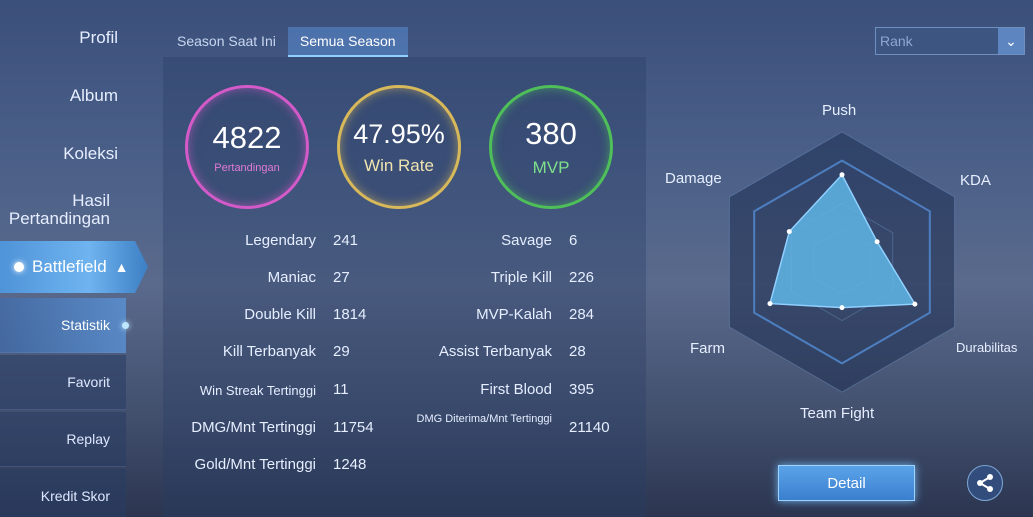 The width and height of the screenshot is (1033, 517). Describe the element at coordinates (987, 347) in the screenshot. I see `radar-axis-durabilitas: Durabilitas` at that location.